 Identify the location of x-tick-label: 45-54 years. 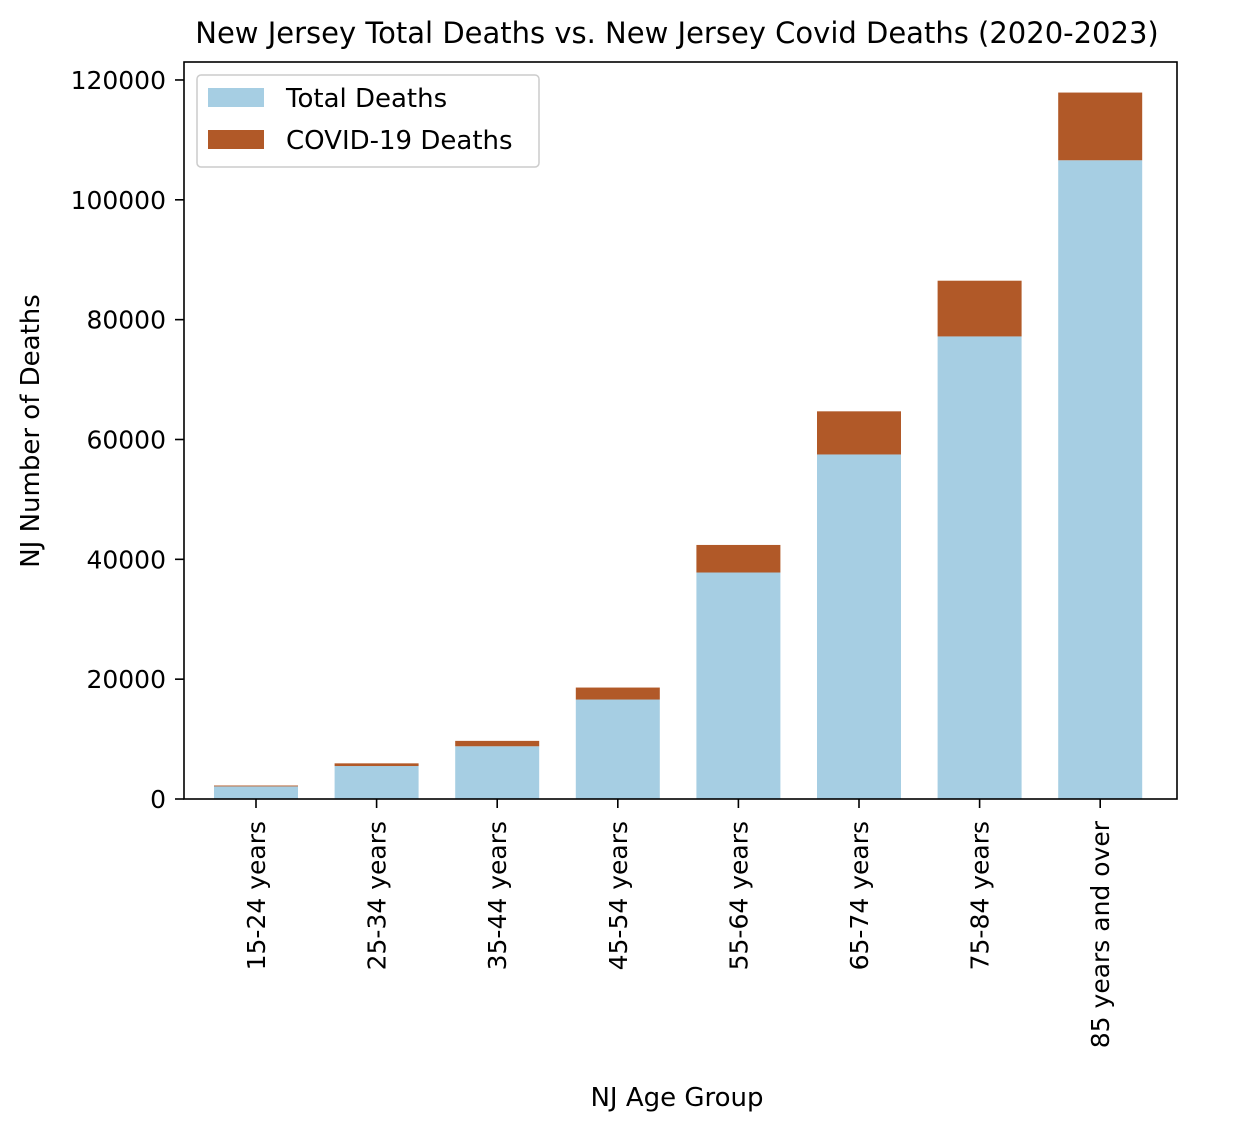
(618, 895).